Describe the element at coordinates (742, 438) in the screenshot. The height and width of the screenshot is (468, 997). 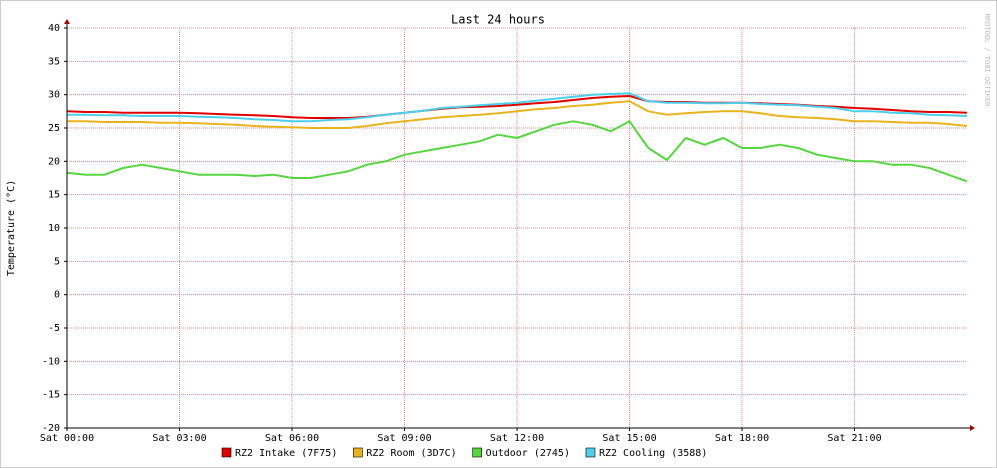
I see `x-tick-label: Sat 18:00` at that location.